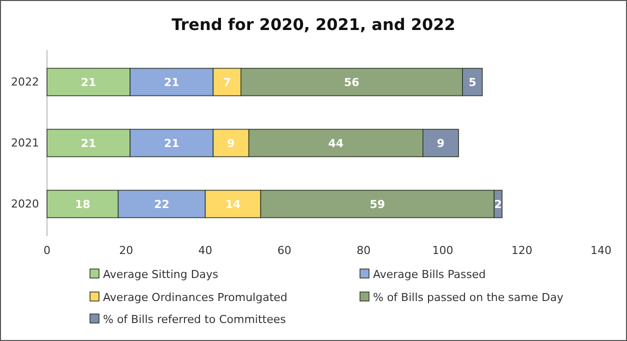 Image resolution: width=627 pixels, height=341 pixels. What do you see at coordinates (161, 274) in the screenshot?
I see `legend-label: Average Sitting Days` at bounding box center [161, 274].